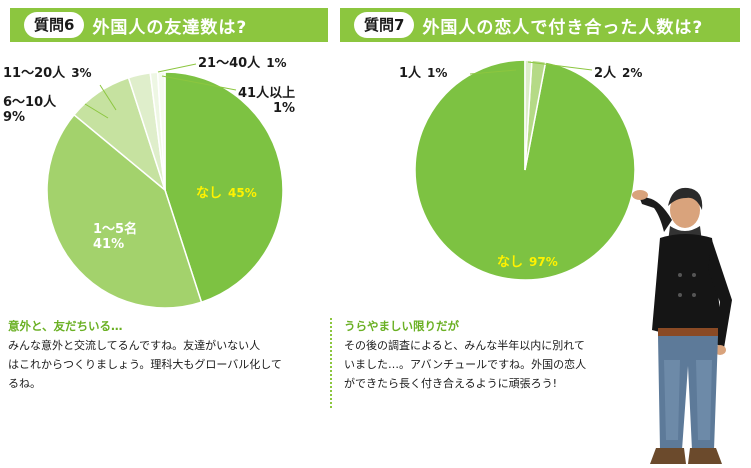 This screenshot has width=751, height=468. Describe the element at coordinates (267, 93) in the screenshot. I see `q6-label-41plus-text: 41人以上` at that location.